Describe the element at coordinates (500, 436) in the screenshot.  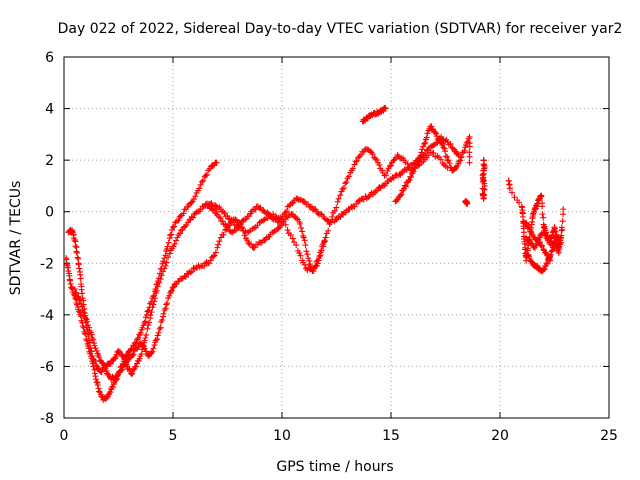
I see `x-tick-label: 20` at that location.